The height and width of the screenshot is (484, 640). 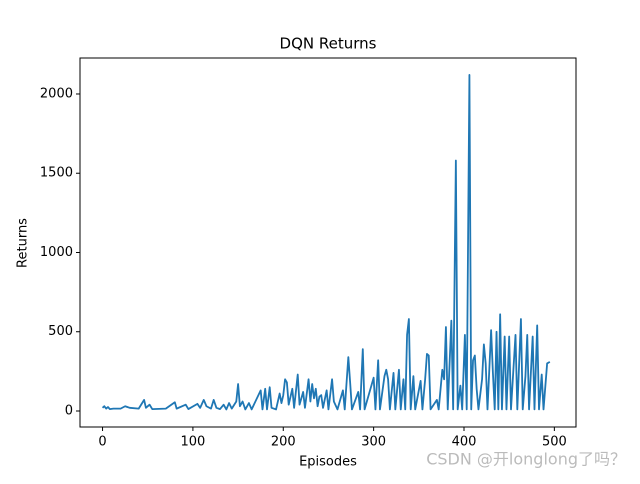 I want to click on x-axis-label: Episodes, so click(x=328, y=462).